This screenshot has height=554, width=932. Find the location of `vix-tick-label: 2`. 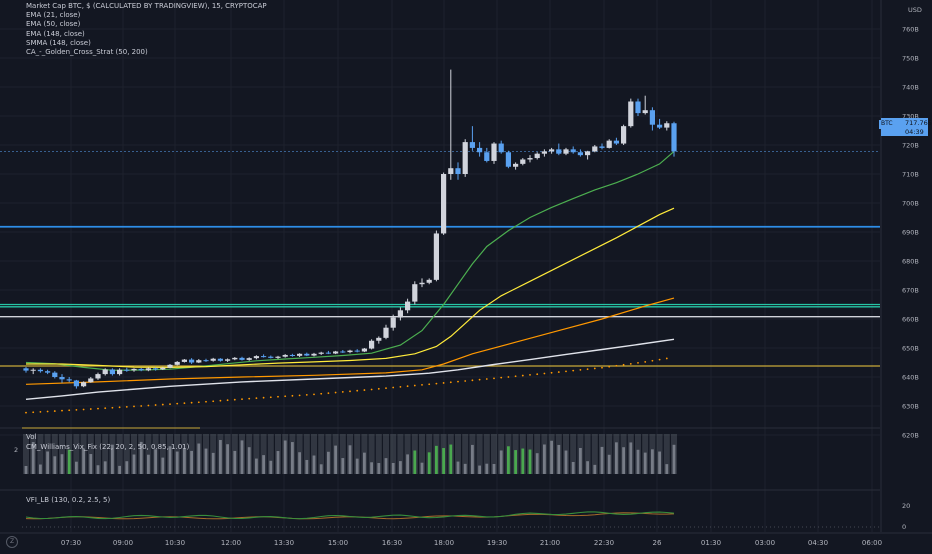

vix-tick-label: 2 is located at coordinates (16, 450).